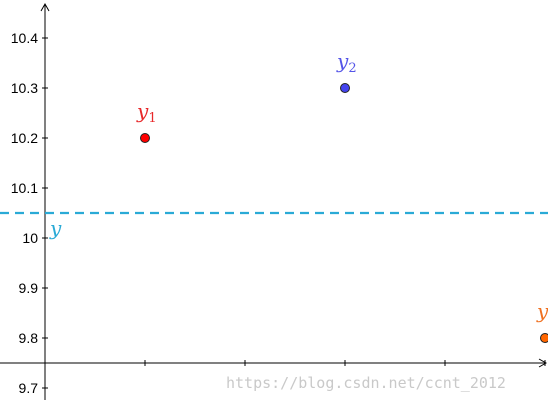  What do you see at coordinates (29, 388) in the screenshot?
I see `y-tick-label: 9.7` at bounding box center [29, 388].